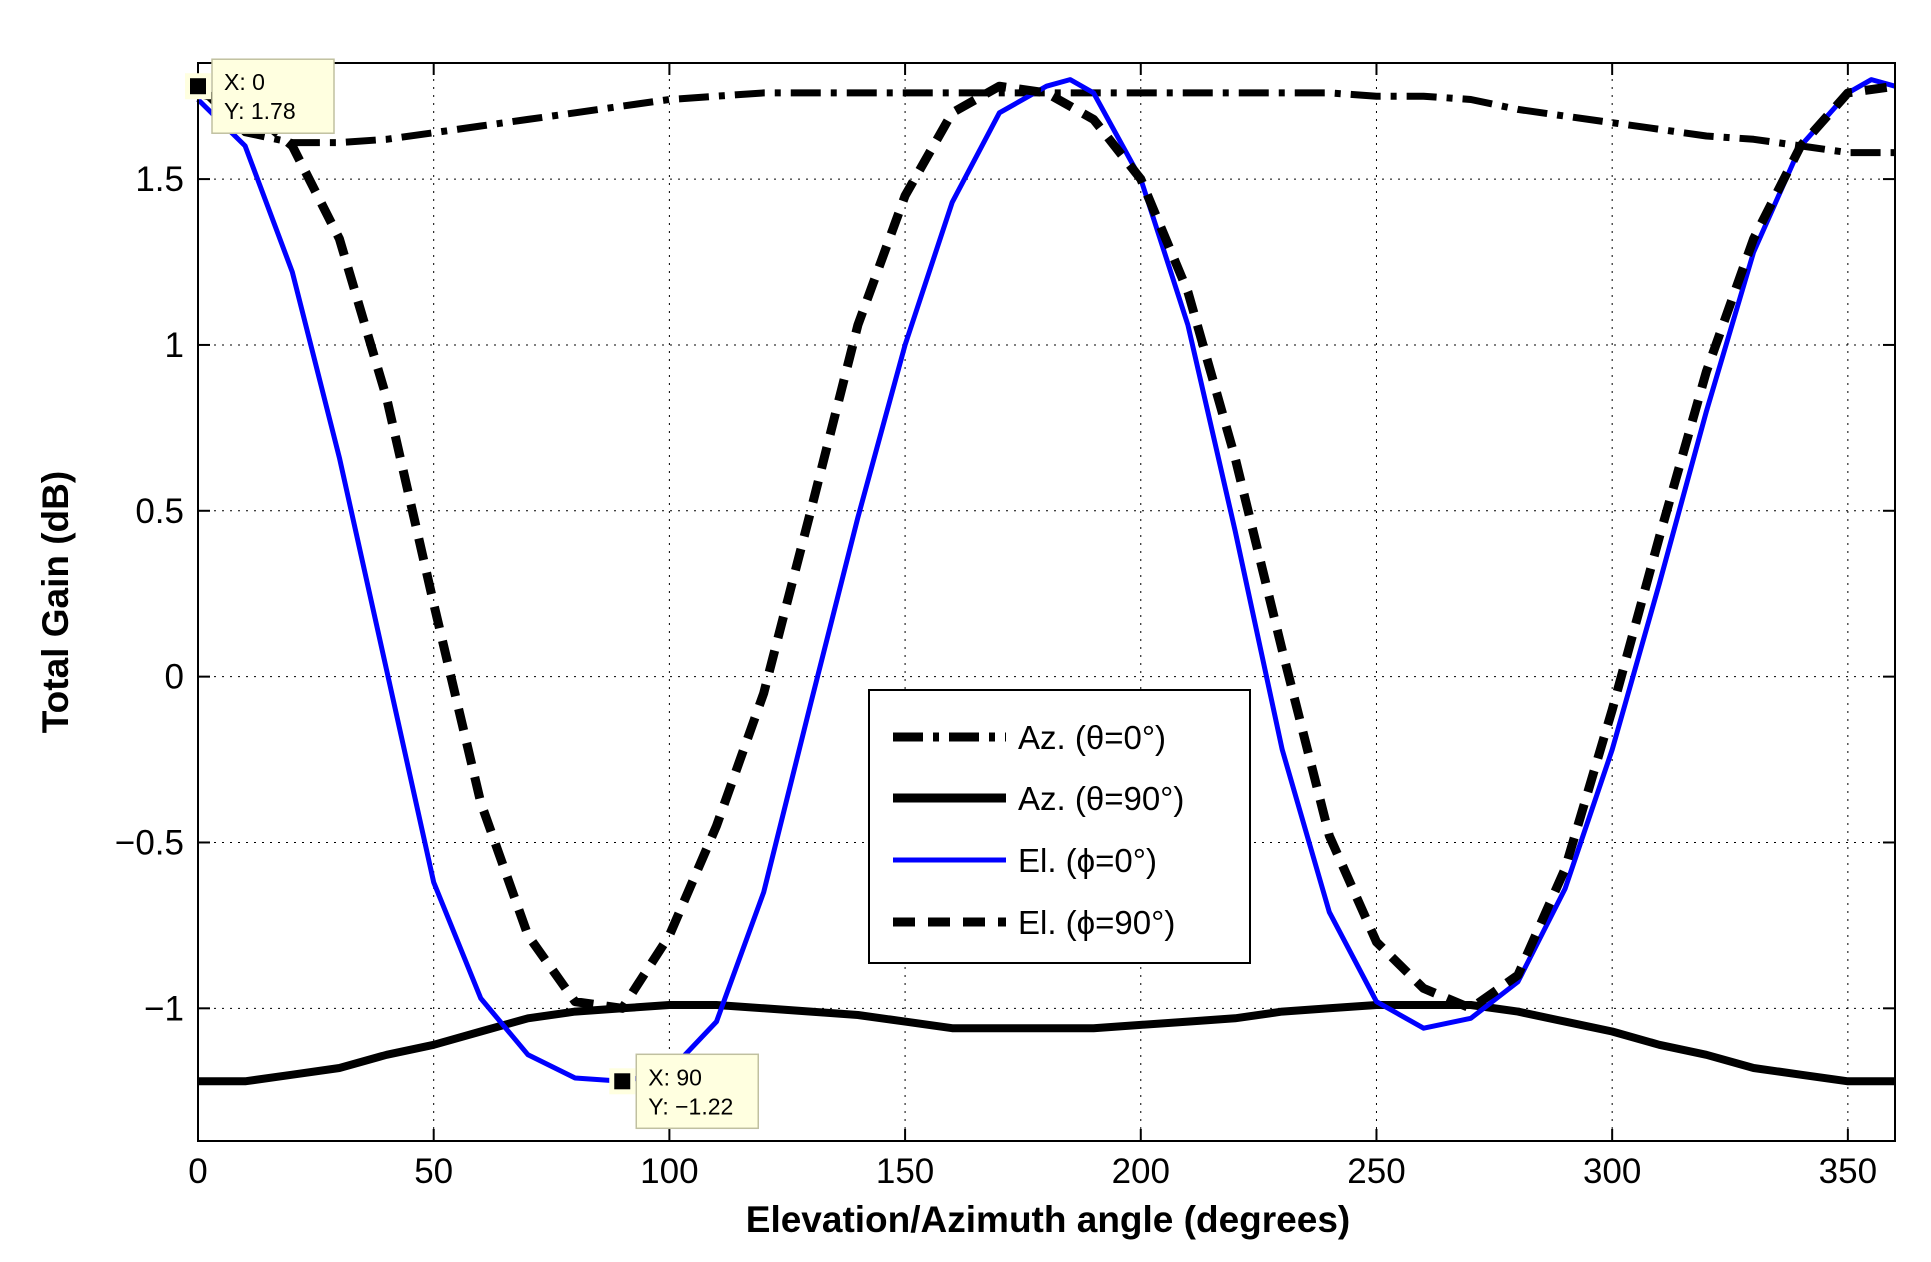 The image size is (1931, 1262). Describe the element at coordinates (1612, 1171) in the screenshot. I see `x-tick-label: 300` at that location.